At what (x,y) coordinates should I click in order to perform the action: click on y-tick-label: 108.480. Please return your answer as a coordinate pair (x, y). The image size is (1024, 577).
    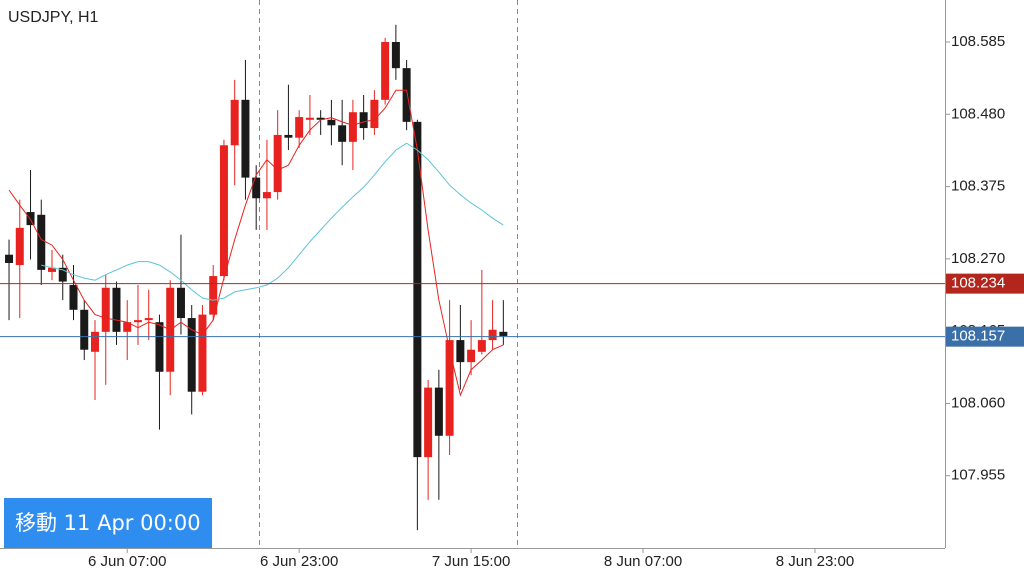
    Looking at the image, I should click on (978, 113).